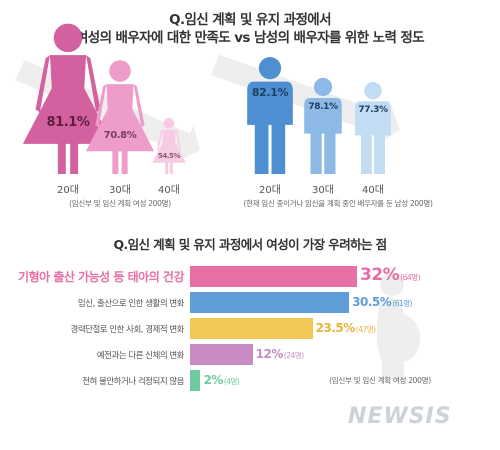 This screenshot has width=500, height=450. What do you see at coordinates (140, 356) in the screenshot?
I see `concern-label-4: 예전과는 다른 신체의 변화` at bounding box center [140, 356].